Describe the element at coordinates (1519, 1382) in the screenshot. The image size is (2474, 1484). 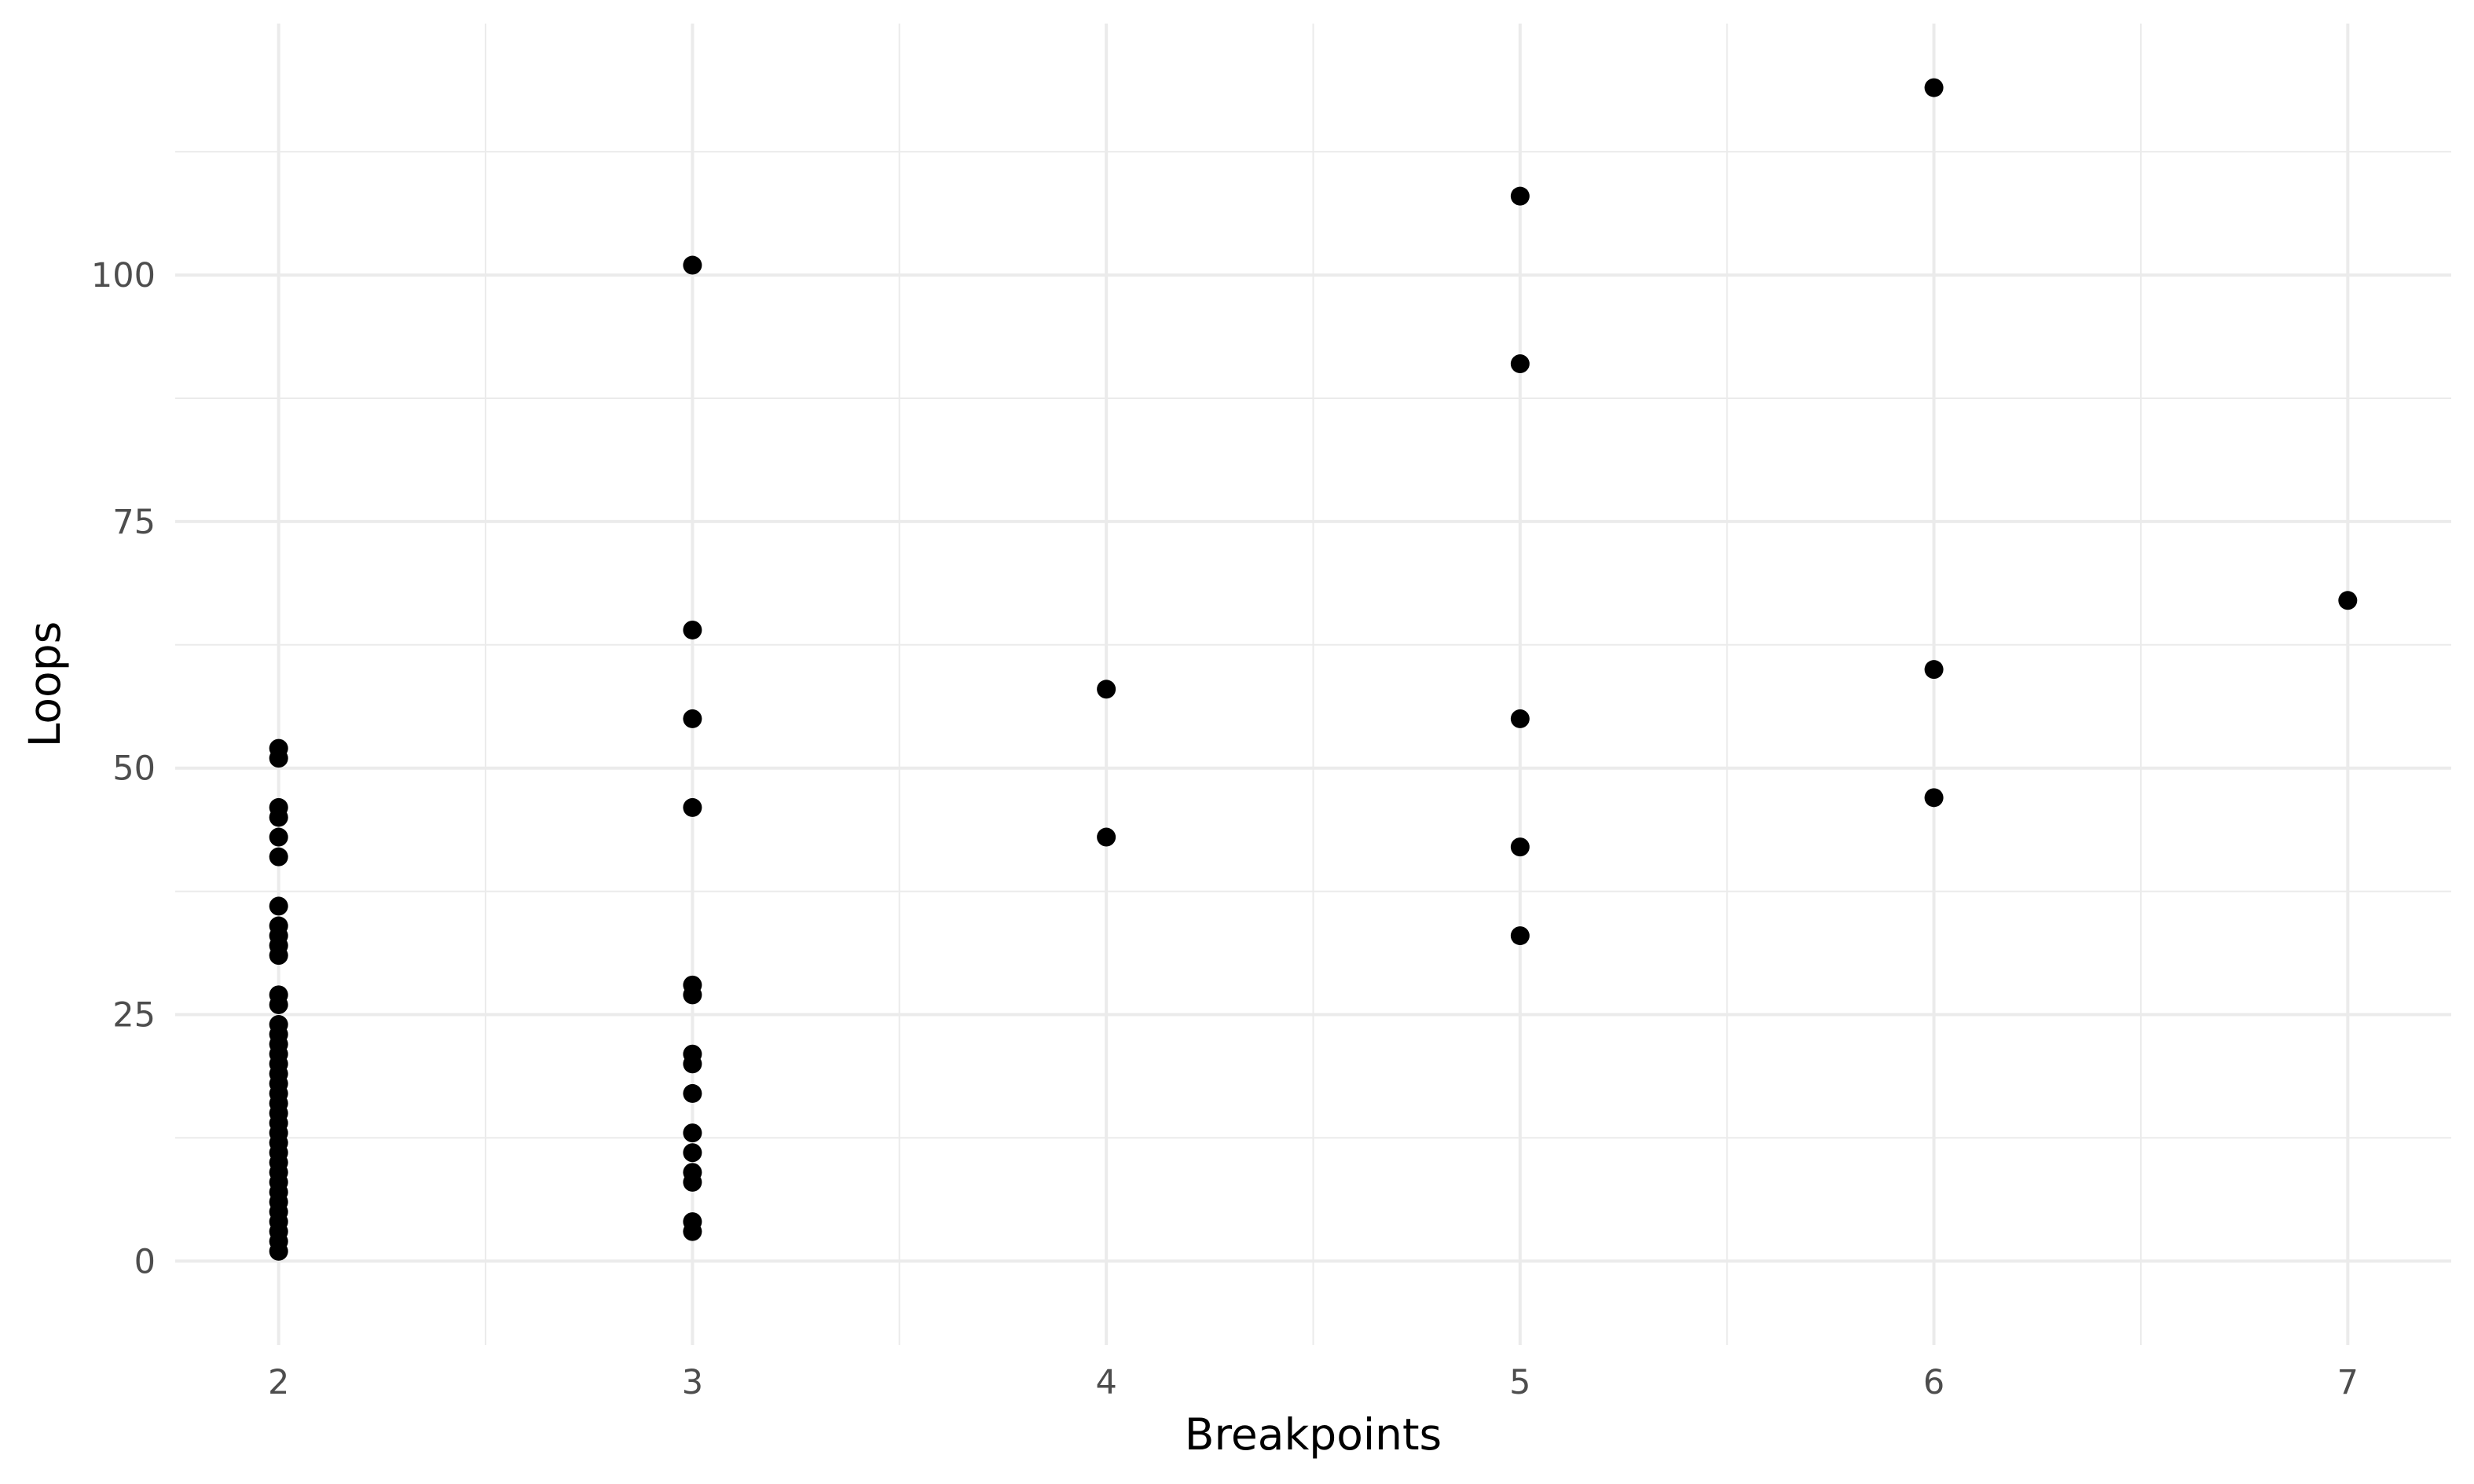
I see `x-tick-label: 5` at that location.